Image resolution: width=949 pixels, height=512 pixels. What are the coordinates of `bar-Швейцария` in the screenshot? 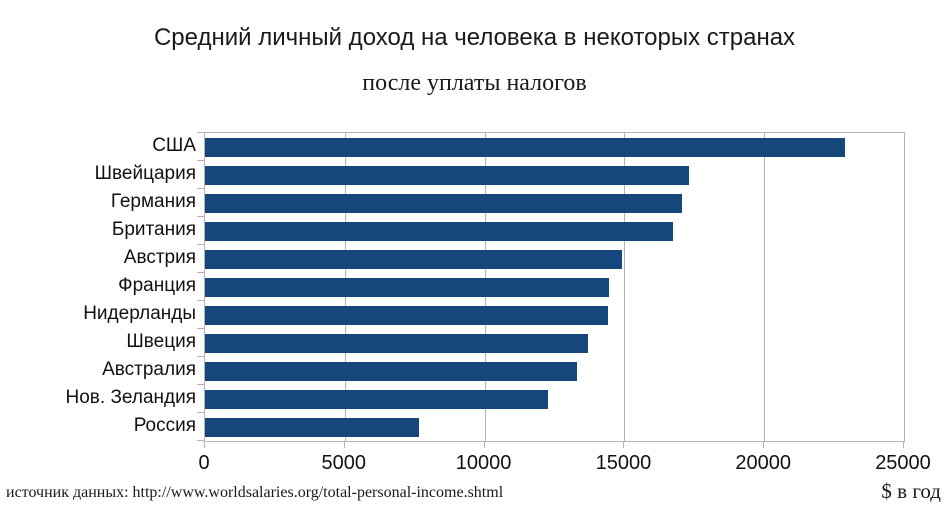 It's located at (447, 175).